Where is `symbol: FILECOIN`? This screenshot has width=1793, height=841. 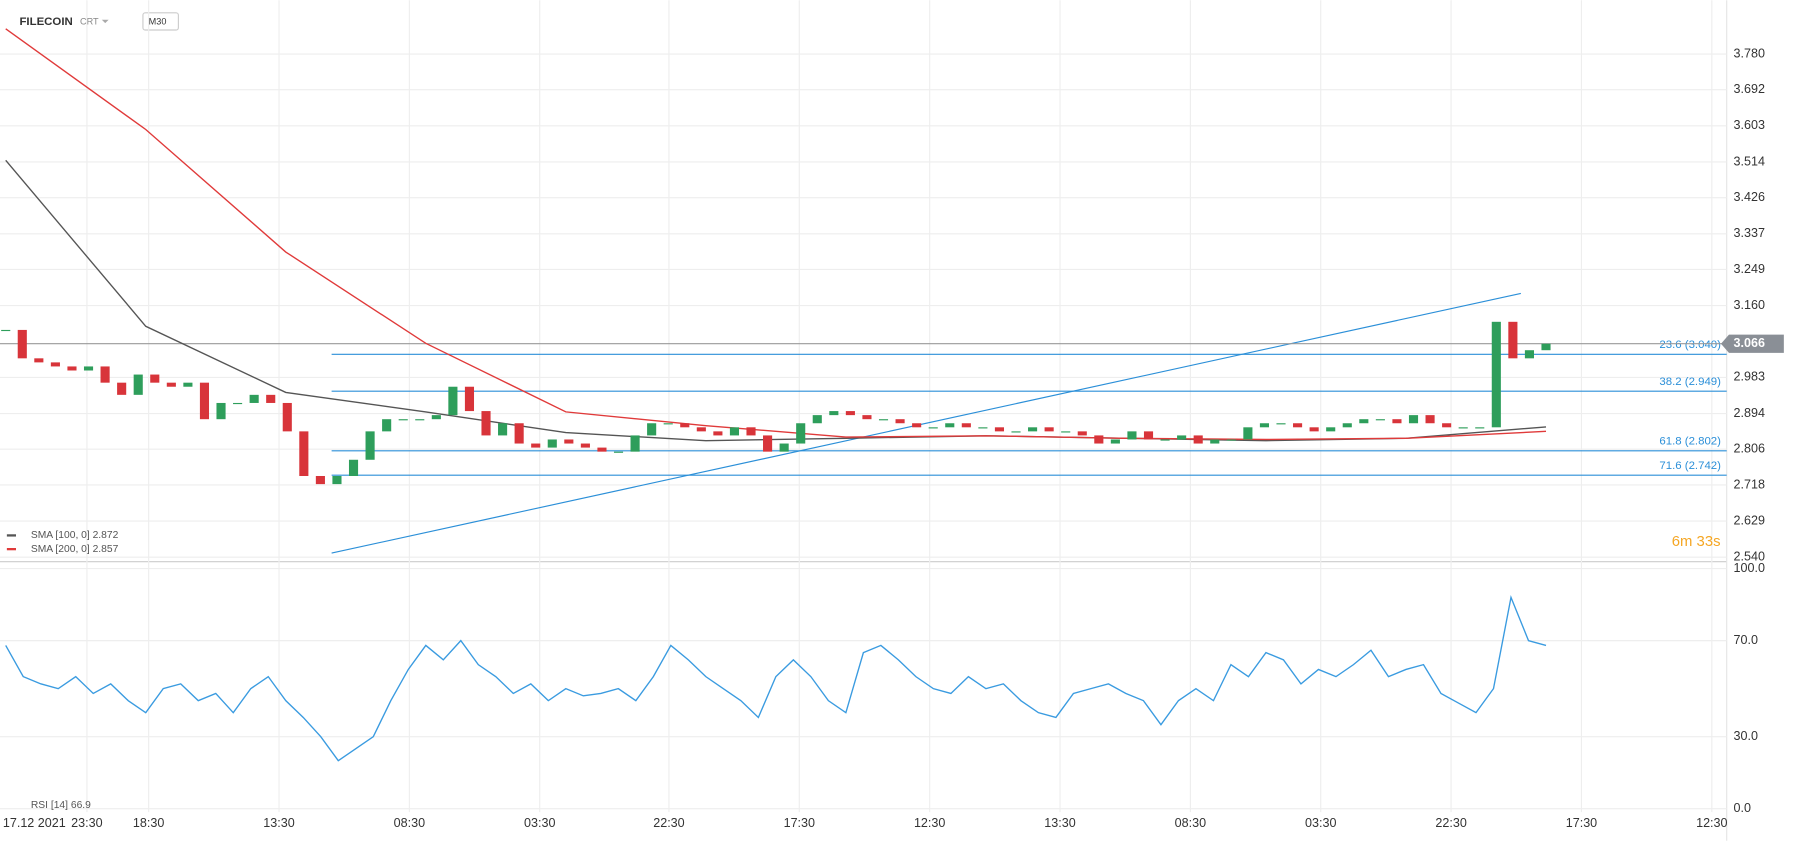
symbol: FILECOIN is located at coordinates (45, 22).